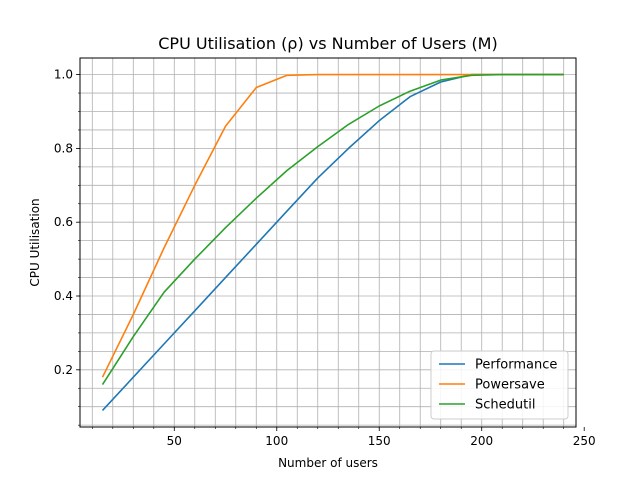 This screenshot has width=640, height=480. I want to click on x-tick-label: 100, so click(276, 441).